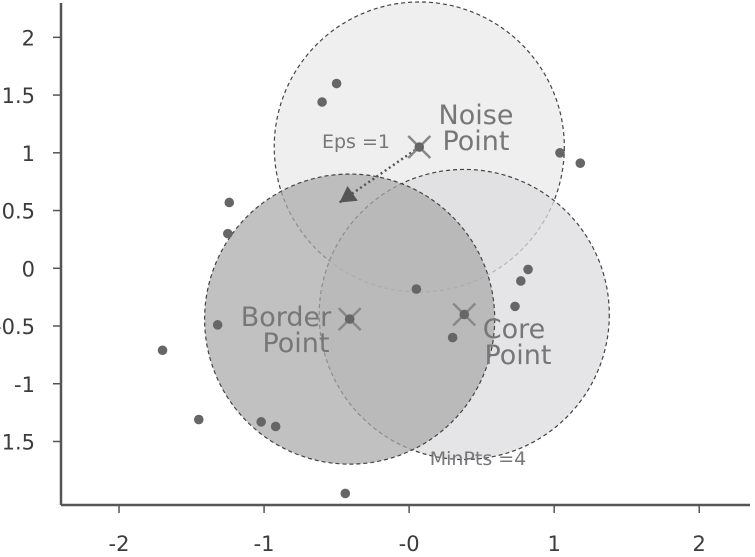 This screenshot has height=557, width=755. Describe the element at coordinates (699, 544) in the screenshot. I see `x-tick-label: 2` at that location.